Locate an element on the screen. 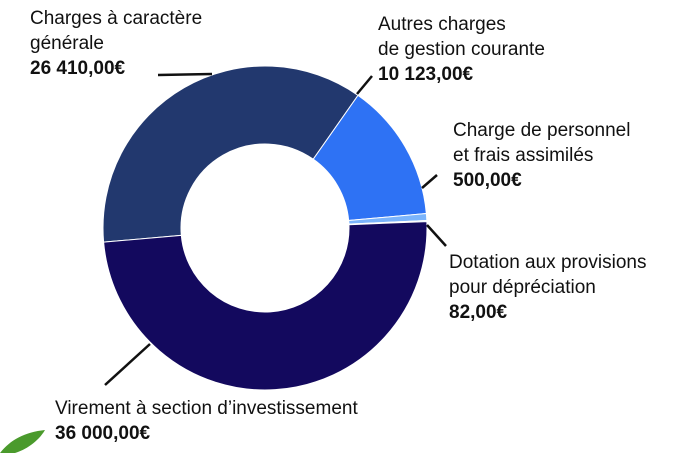 This screenshot has width=700, height=453. category-label: Autres charges de gestion courante is located at coordinates (461, 37).